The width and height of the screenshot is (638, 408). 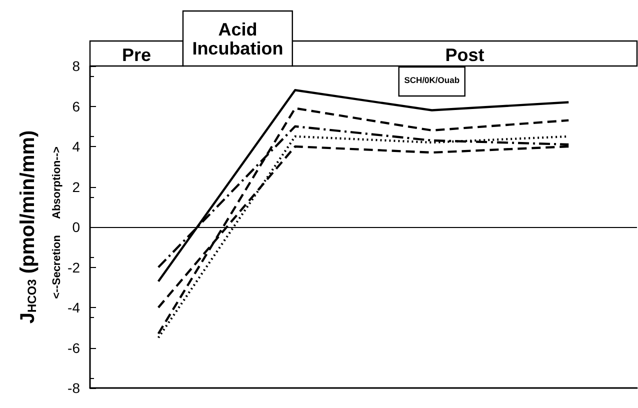 What do you see at coordinates (238, 39) in the screenshot?
I see `text: Acid Incubation` at bounding box center [238, 39].